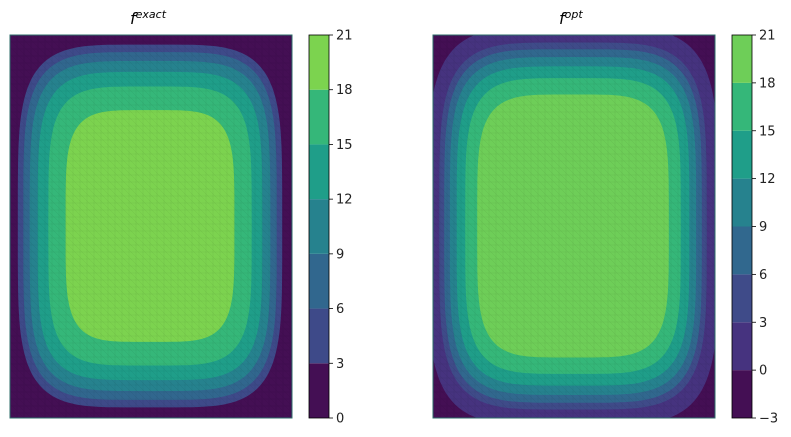 Image resolution: width=791 pixels, height=437 pixels. I want to click on colorbar-tick-label-1-3: 6, so click(763, 275).